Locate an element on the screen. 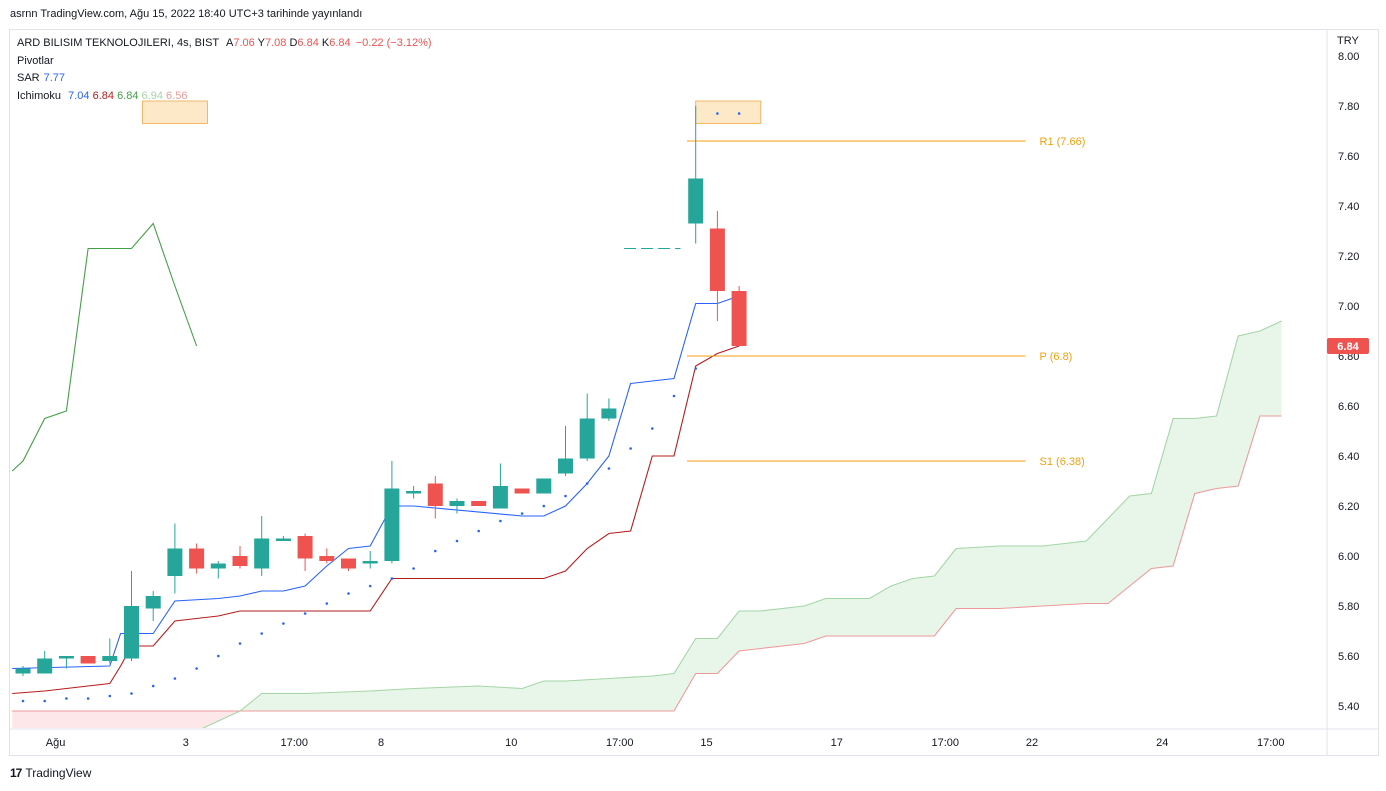 The width and height of the screenshot is (1386, 791). ichimoku-span-a-value: 6.94 is located at coordinates (152, 95).